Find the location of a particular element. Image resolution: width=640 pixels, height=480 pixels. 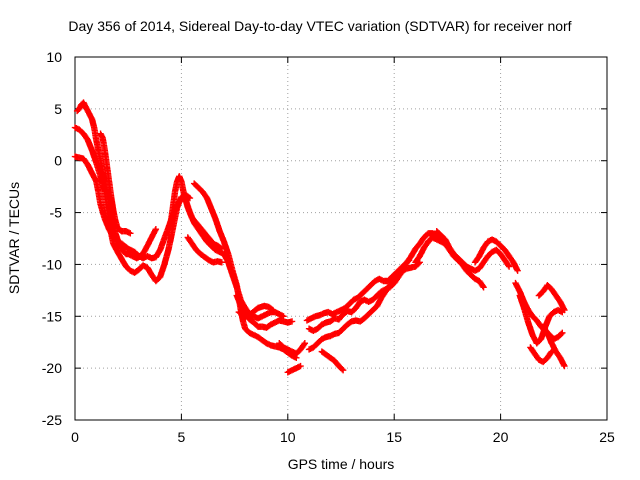

x-tick-label: 25 is located at coordinates (607, 437).